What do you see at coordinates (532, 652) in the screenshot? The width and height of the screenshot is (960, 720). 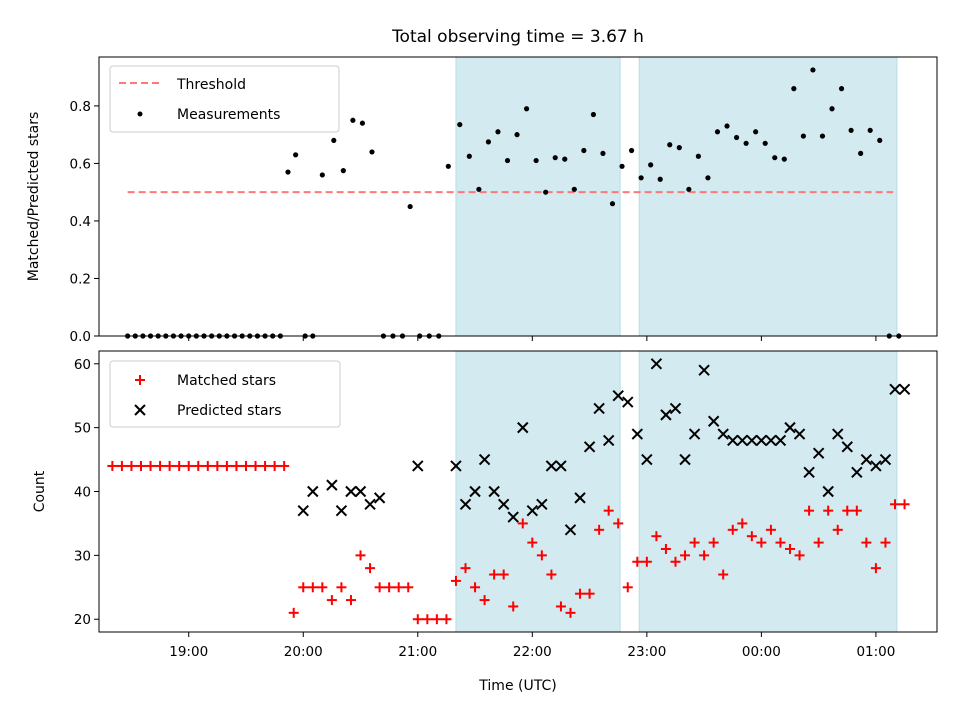 I see `x-tick-label: 22:00` at bounding box center [532, 652].